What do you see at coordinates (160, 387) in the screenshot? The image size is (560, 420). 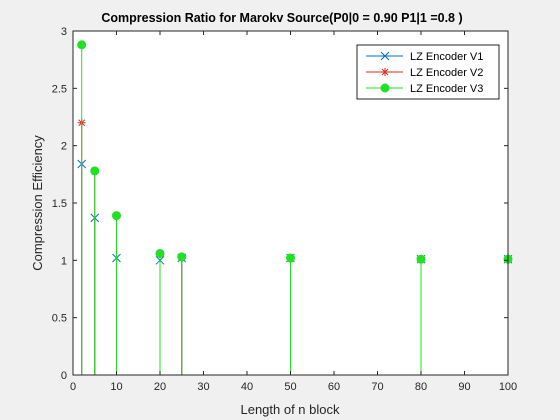 I see `x-tick-label: 20` at bounding box center [160, 387].